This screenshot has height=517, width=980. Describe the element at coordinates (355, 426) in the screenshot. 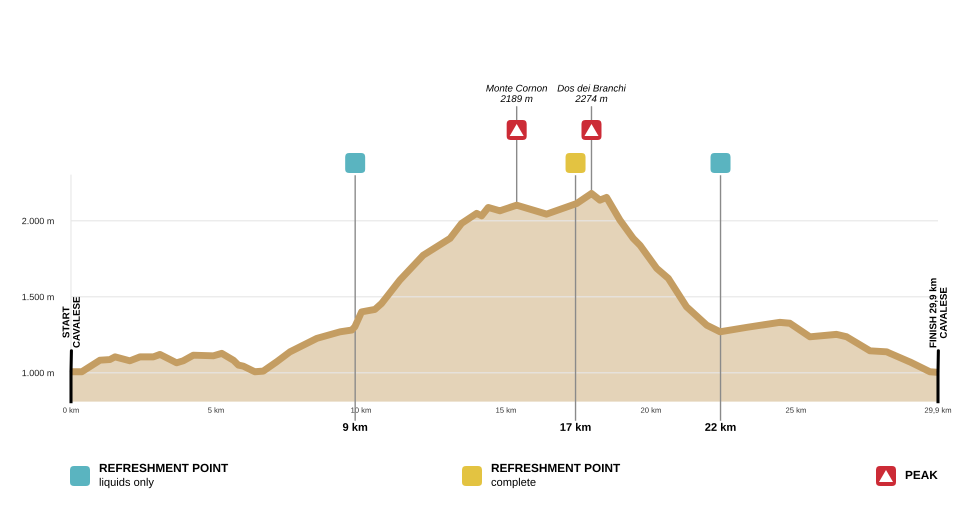

I see `ref-line-label: 9 km` at that location.